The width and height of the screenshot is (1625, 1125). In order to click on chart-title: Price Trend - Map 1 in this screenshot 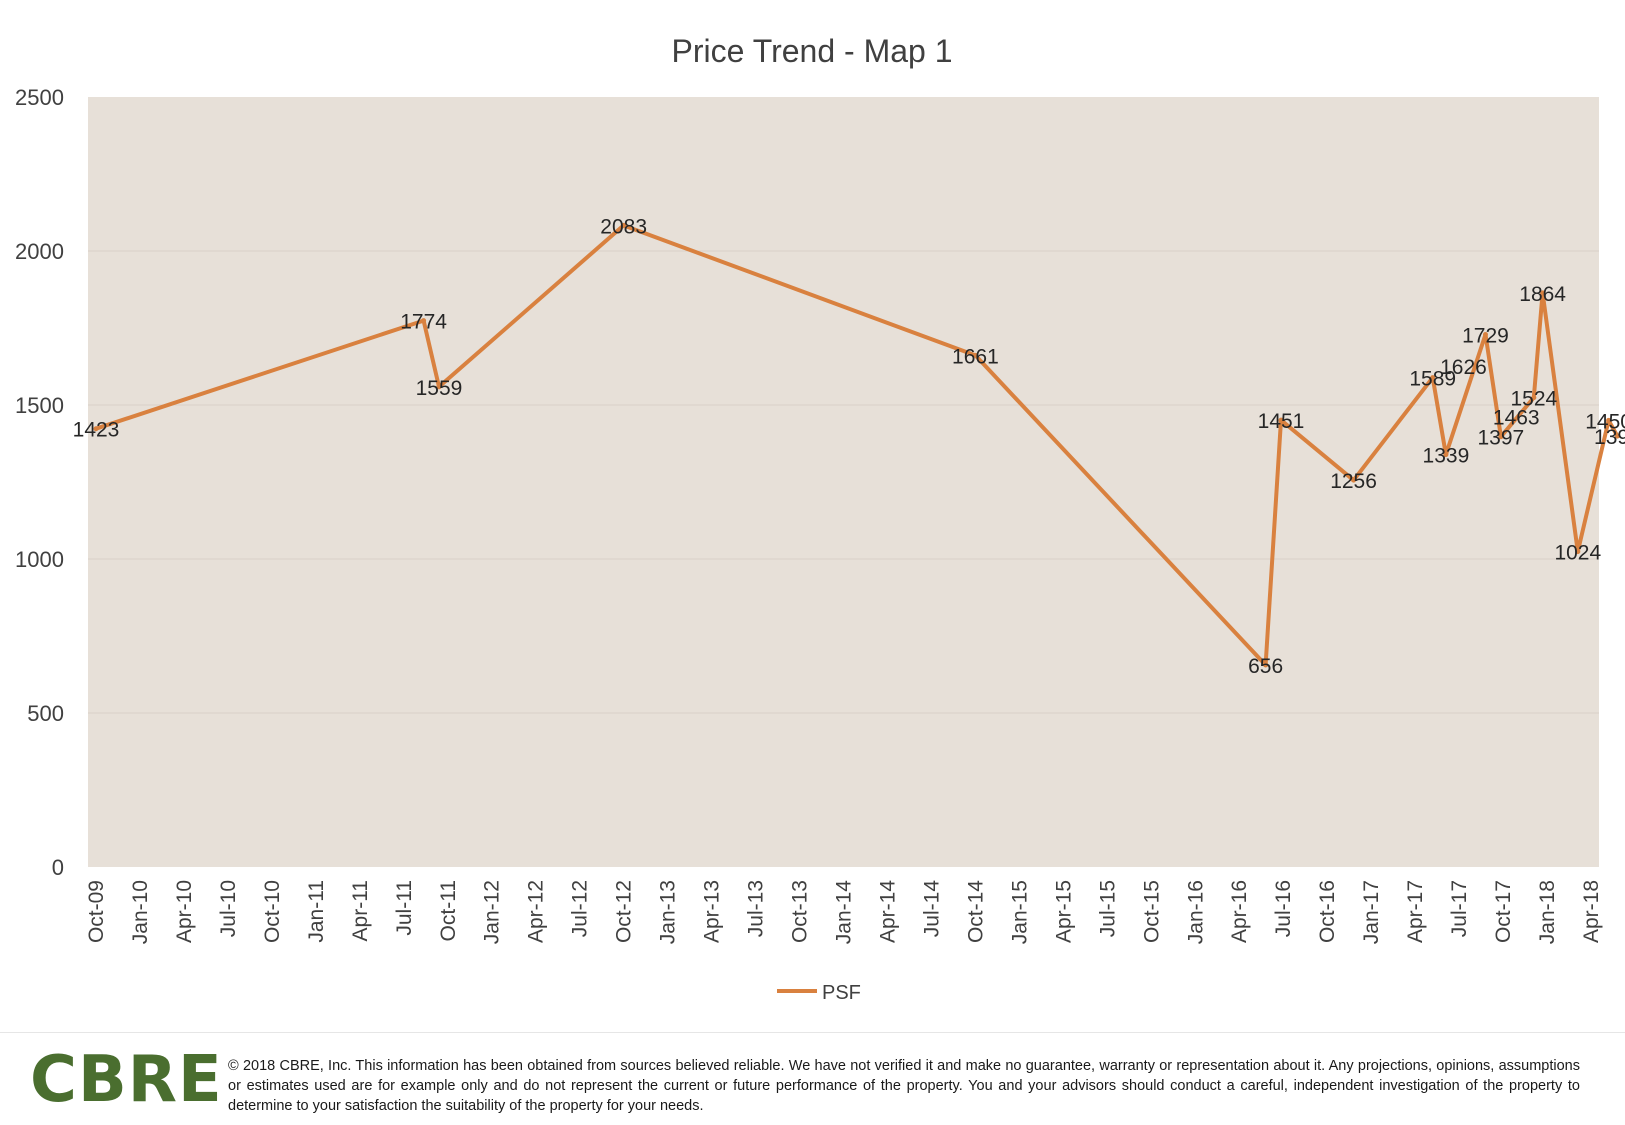, I will do `click(812, 51)`.